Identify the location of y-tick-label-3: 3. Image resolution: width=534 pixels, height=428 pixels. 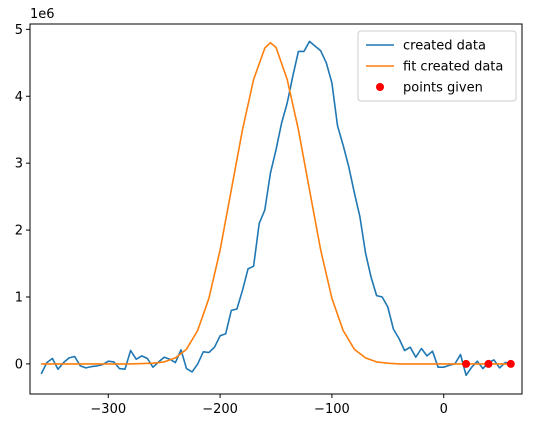
(19, 164).